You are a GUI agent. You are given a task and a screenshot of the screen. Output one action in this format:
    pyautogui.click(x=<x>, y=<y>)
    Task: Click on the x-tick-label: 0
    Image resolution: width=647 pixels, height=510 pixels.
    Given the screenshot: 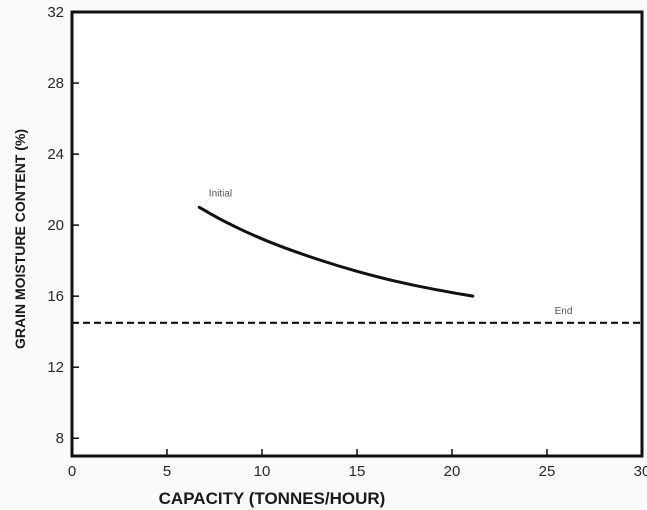 What is the action you would take?
    pyautogui.click(x=72, y=471)
    